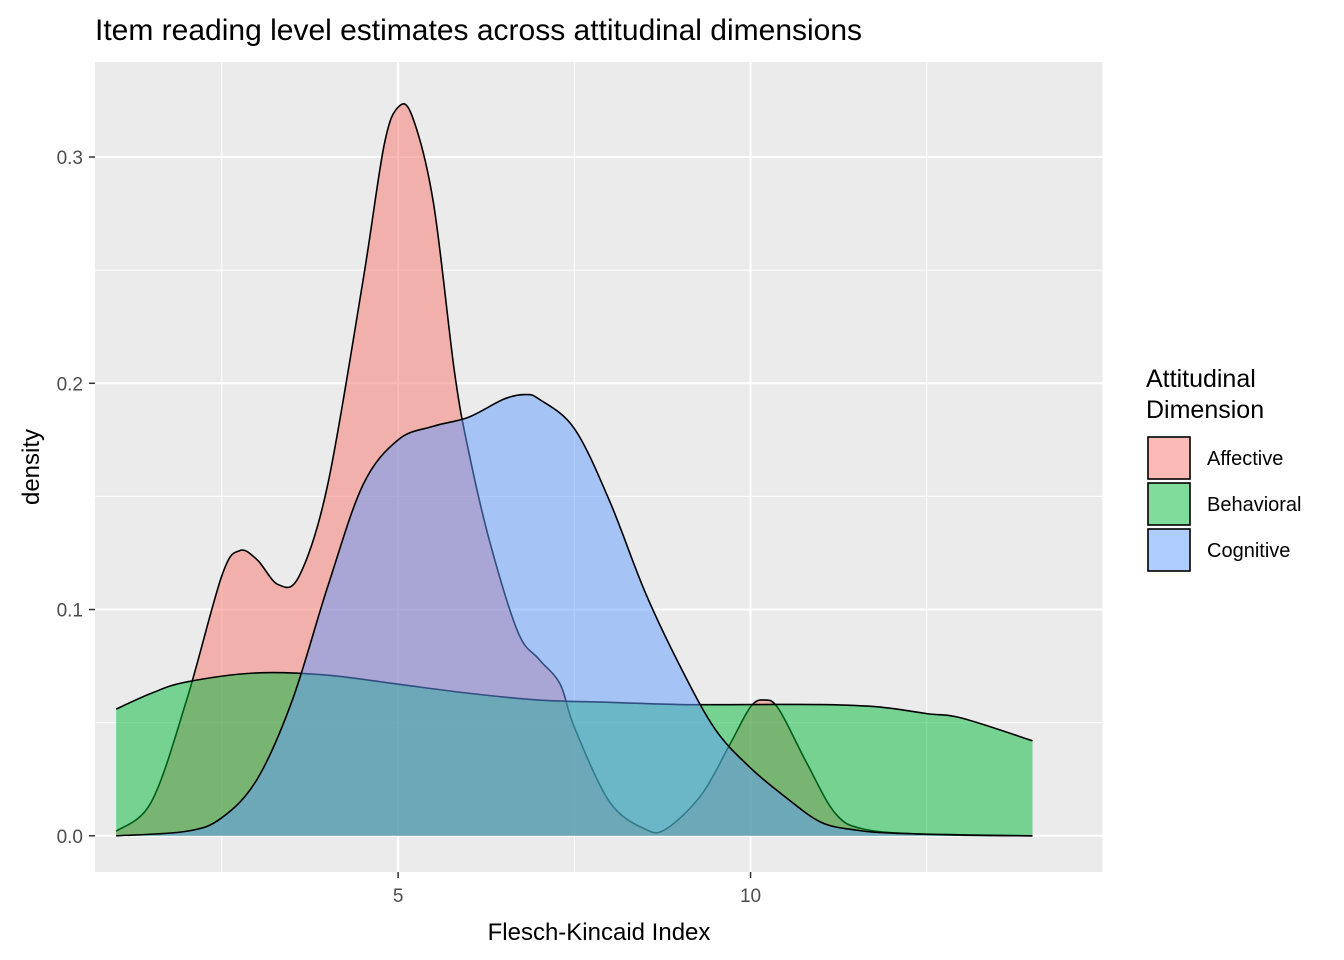 The height and width of the screenshot is (960, 1344). I want to click on y-axis-title: density, so click(31, 467).